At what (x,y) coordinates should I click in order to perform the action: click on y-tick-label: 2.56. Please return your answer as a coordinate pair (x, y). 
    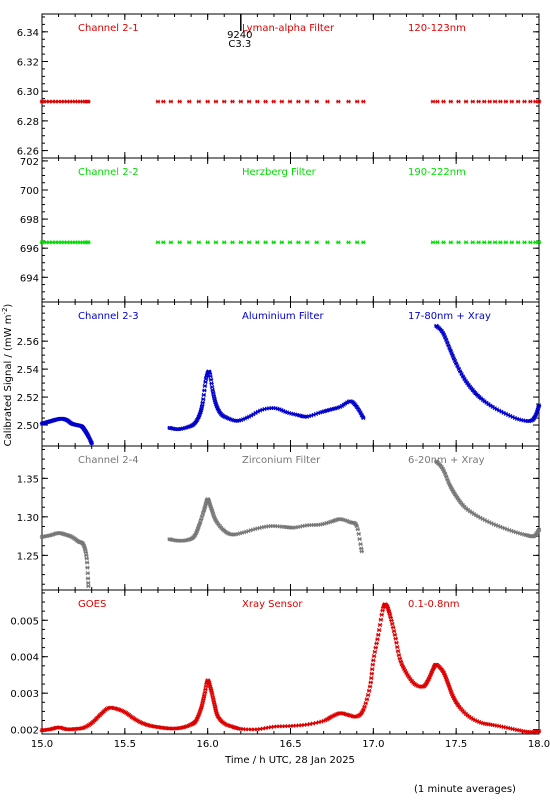
    Looking at the image, I should click on (28, 342).